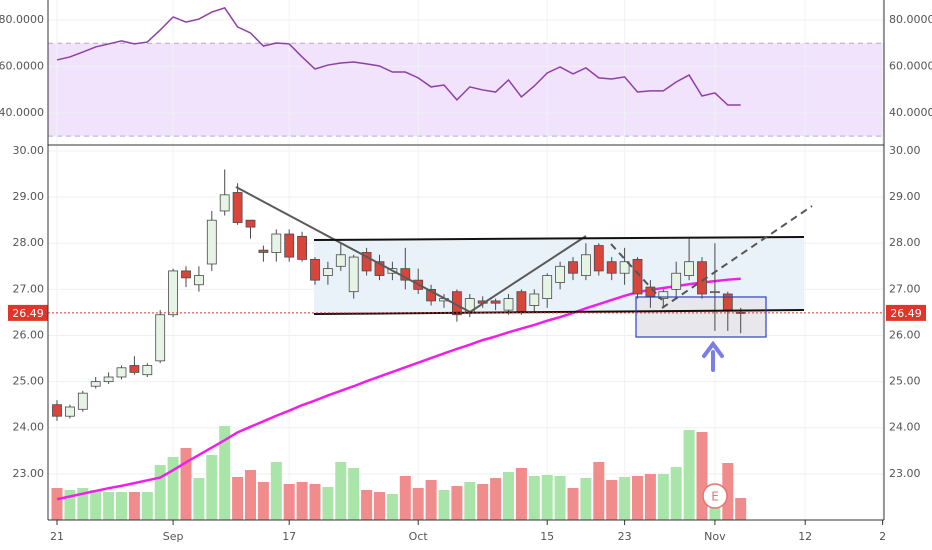  What do you see at coordinates (29, 196) in the screenshot?
I see `y-tick-label: 29.00` at bounding box center [29, 196].